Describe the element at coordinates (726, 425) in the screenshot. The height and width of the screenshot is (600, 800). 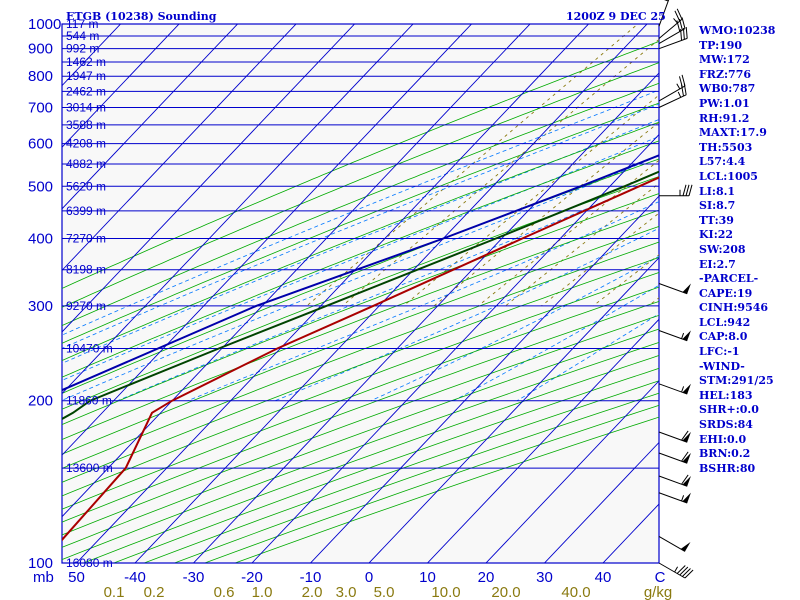
I see `index-row: SRDS:84` at that location.